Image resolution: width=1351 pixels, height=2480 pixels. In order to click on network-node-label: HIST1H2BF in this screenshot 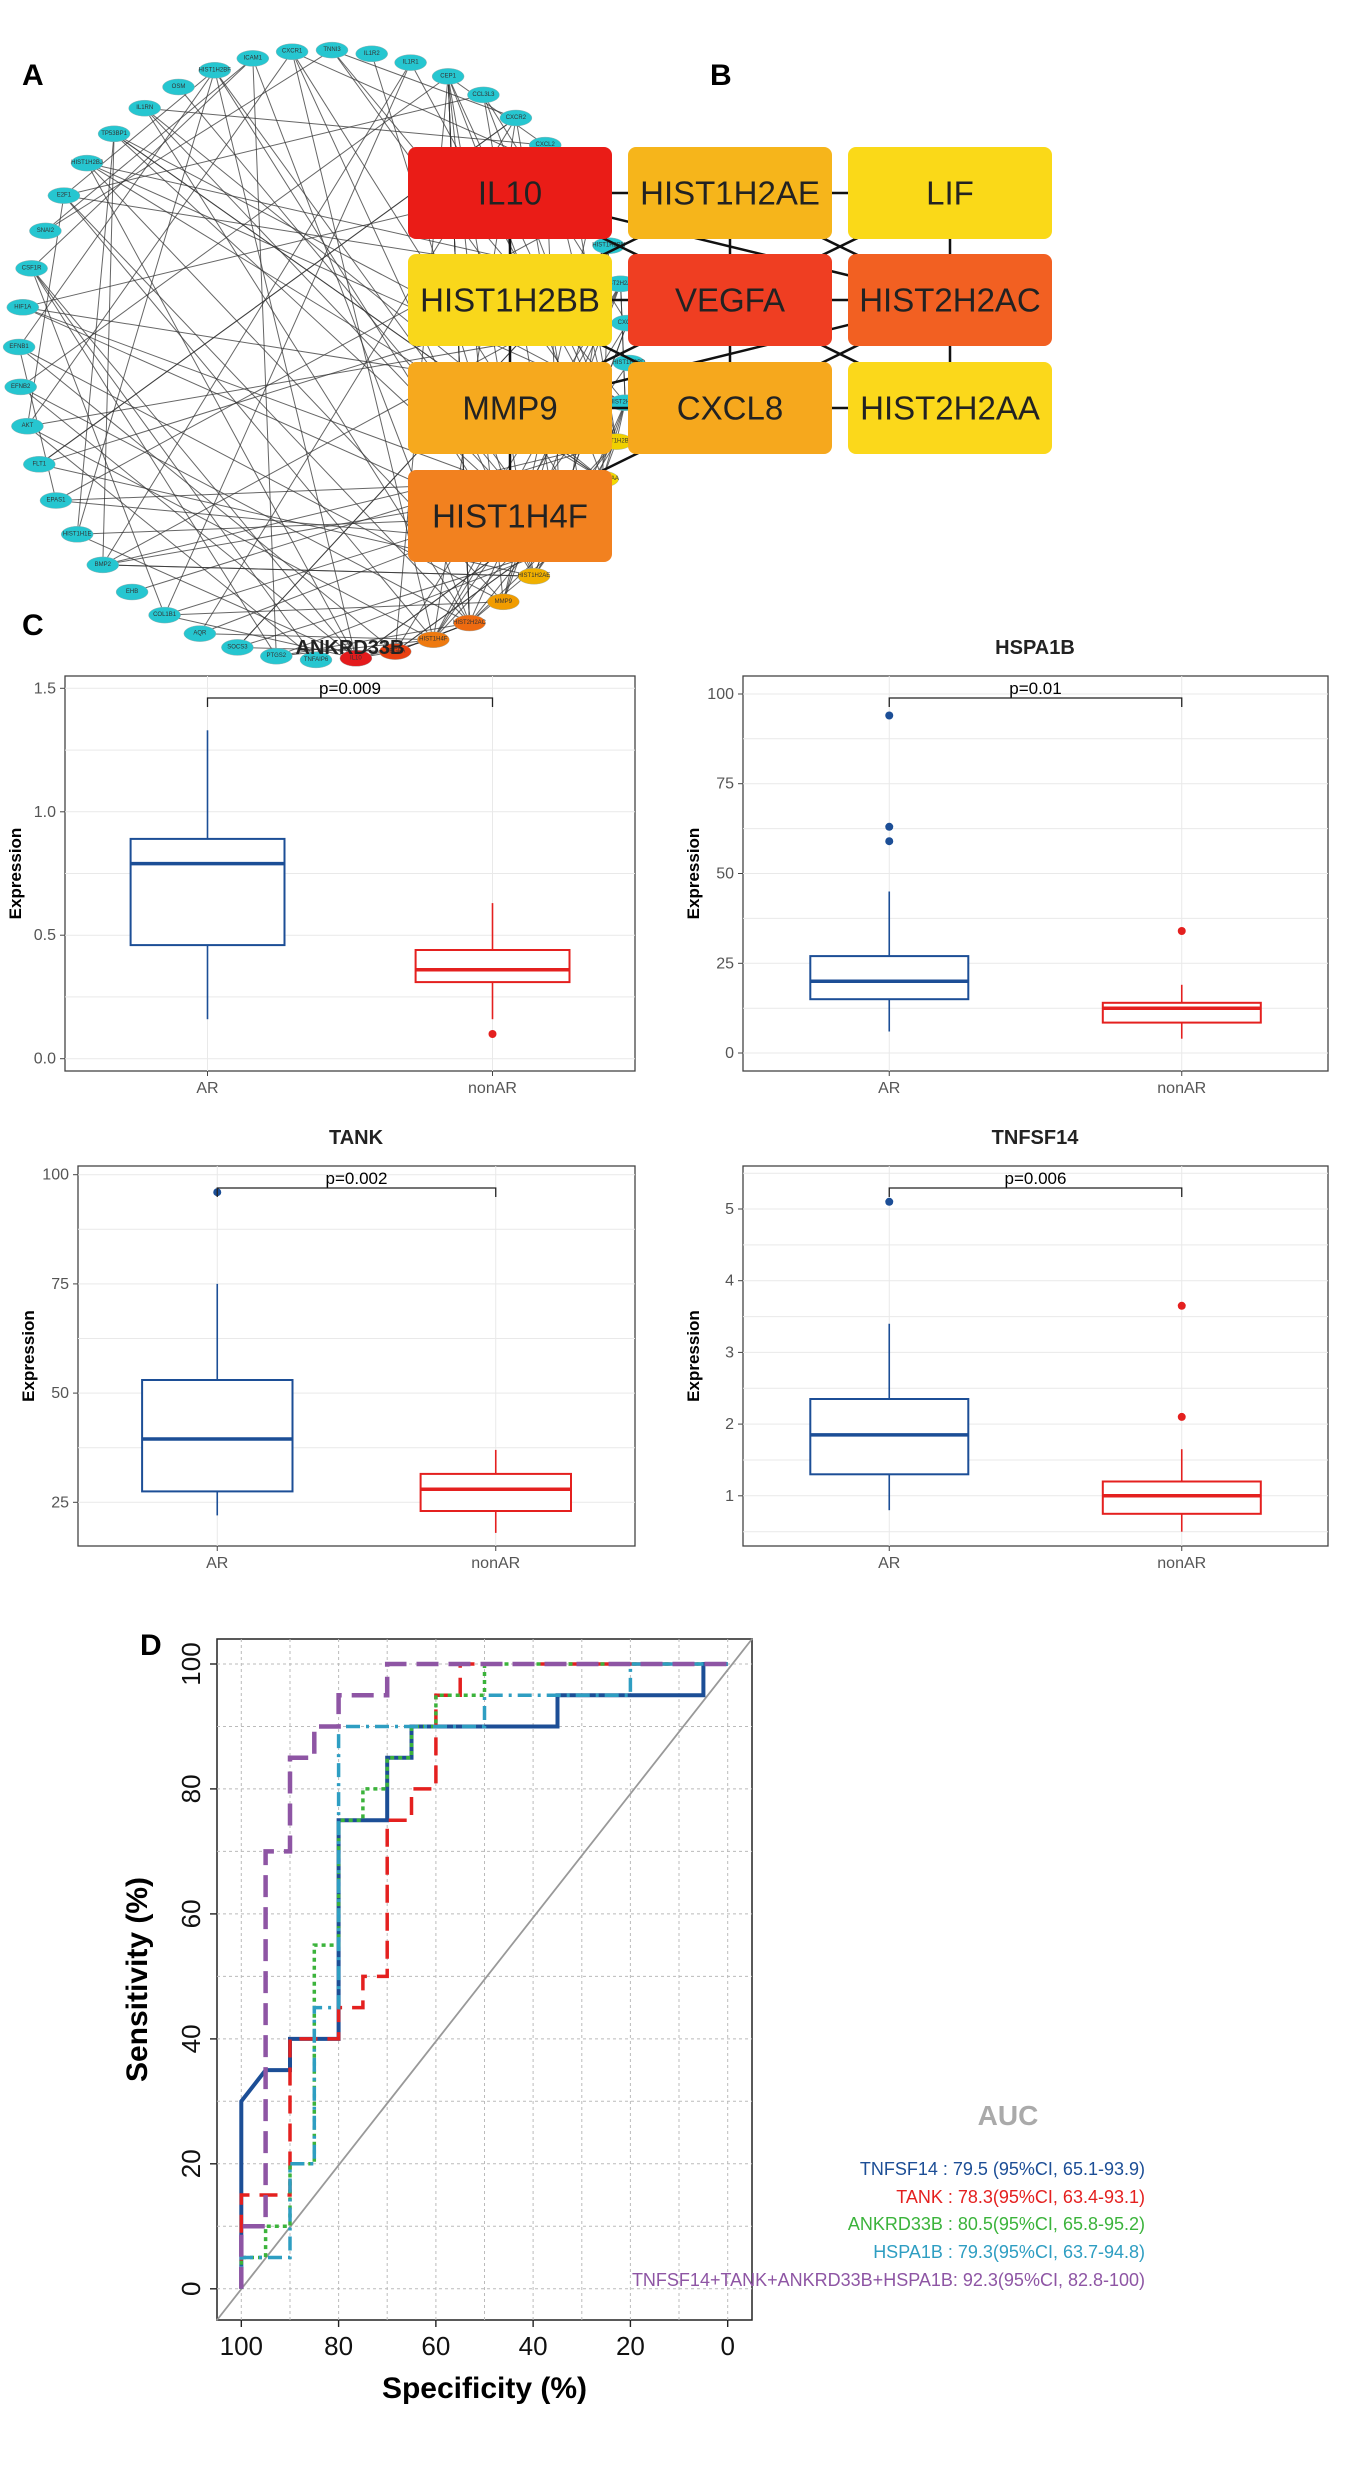, I will do `click(215, 70)`.